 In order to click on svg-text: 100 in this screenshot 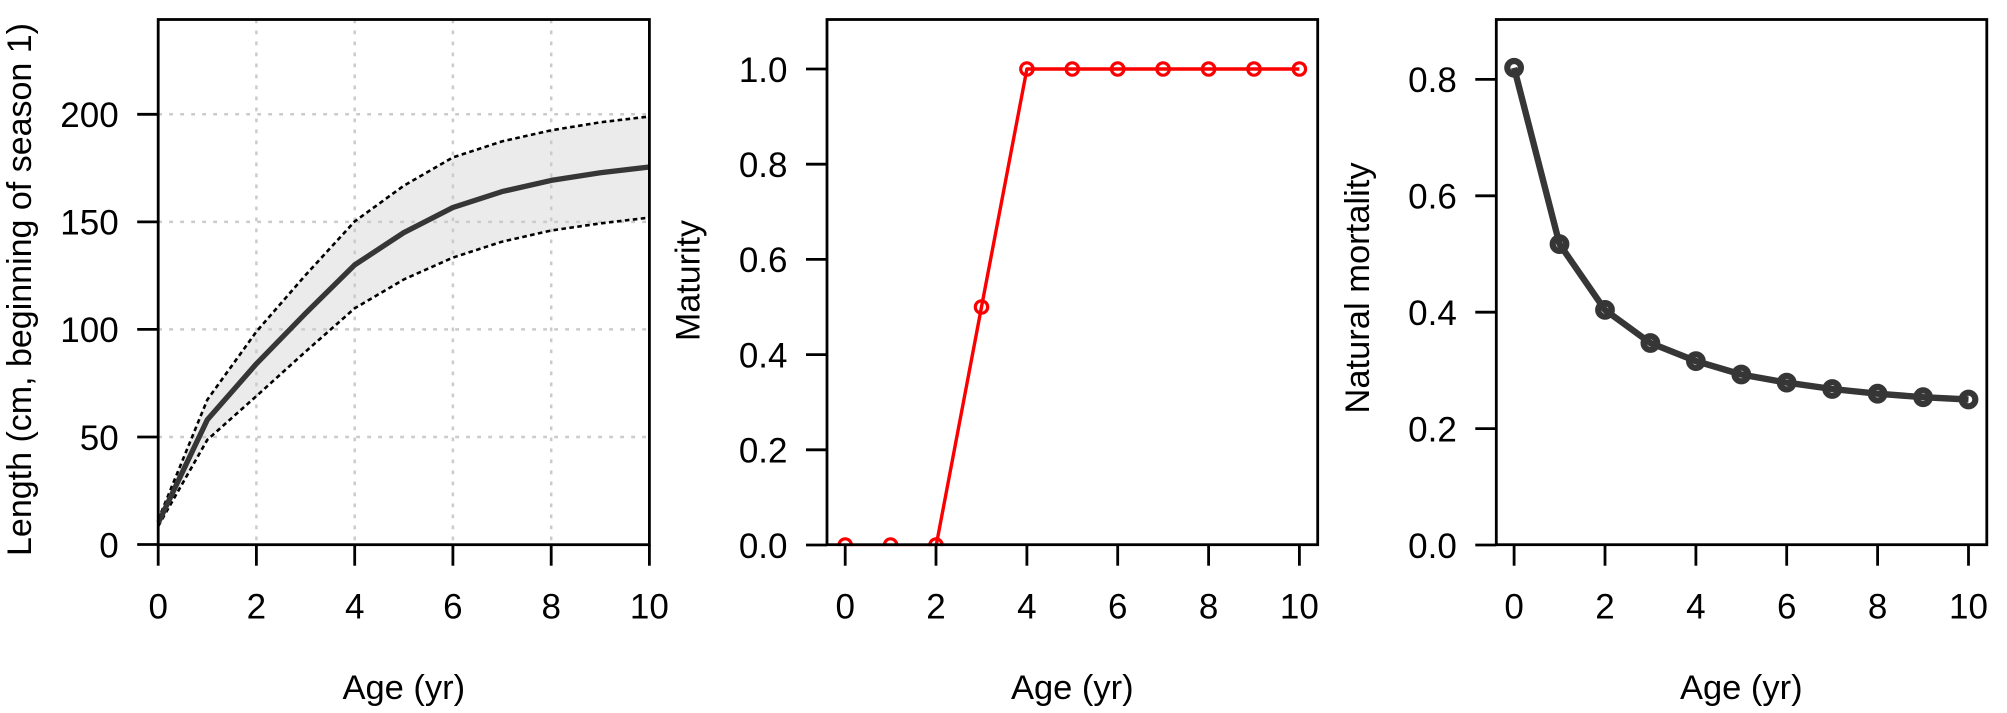, I will do `click(89, 330)`.